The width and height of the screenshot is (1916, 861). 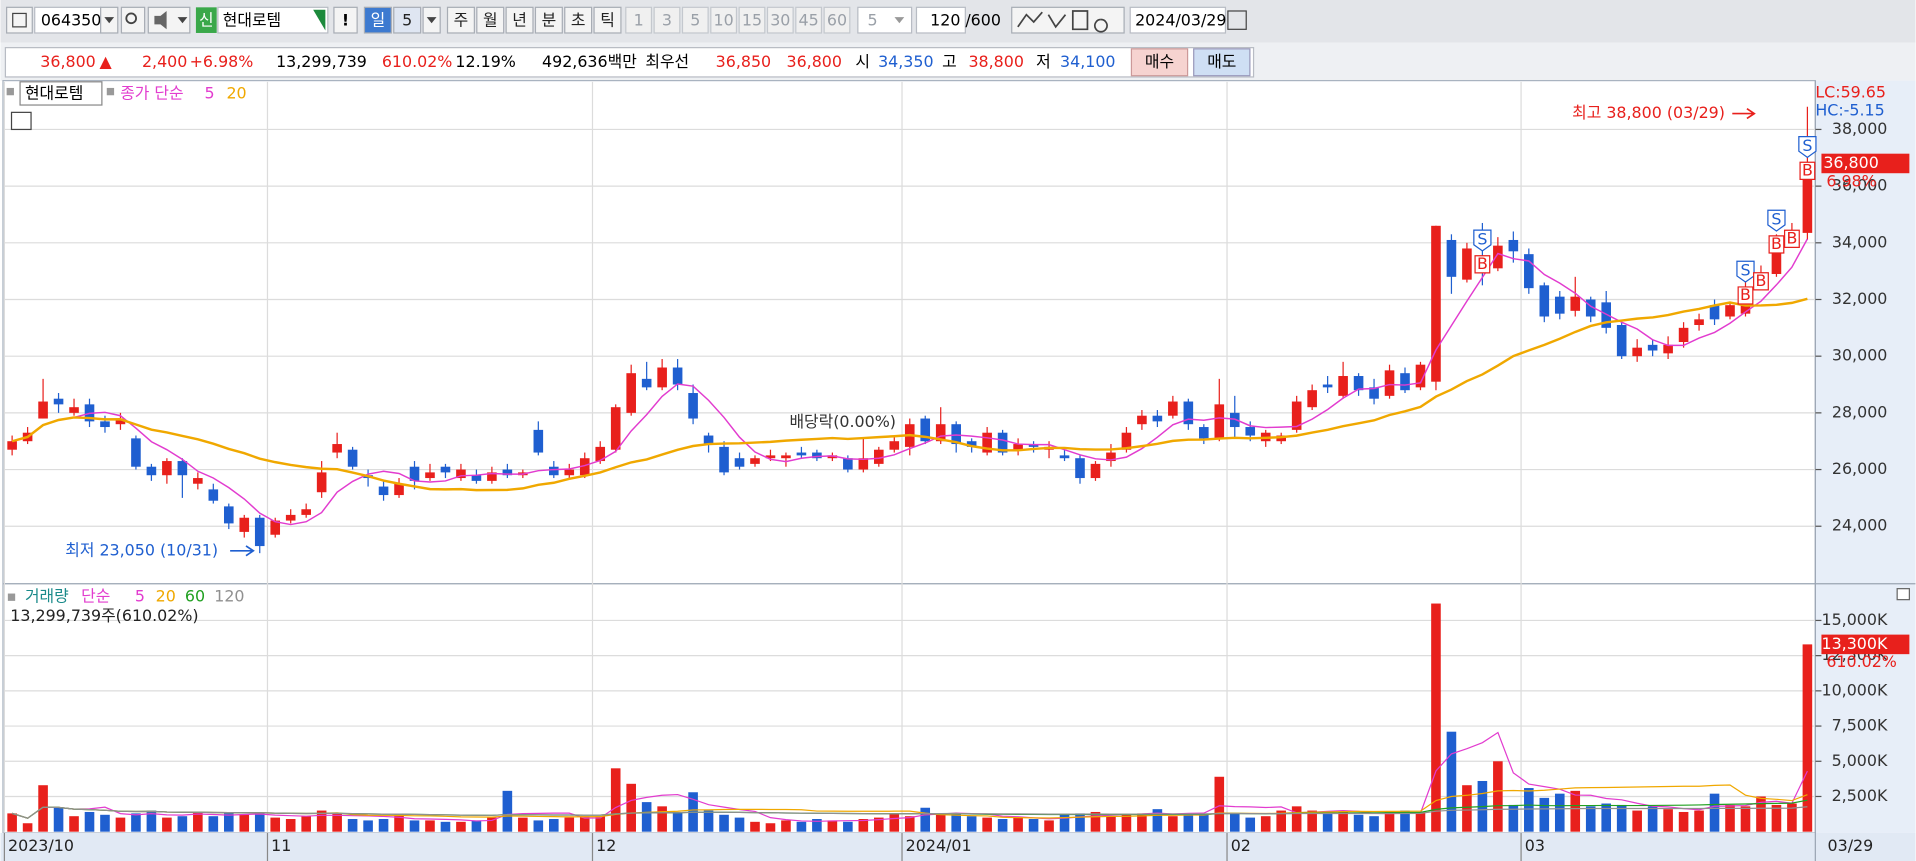 I want to click on code-input, so click(x=68, y=20).